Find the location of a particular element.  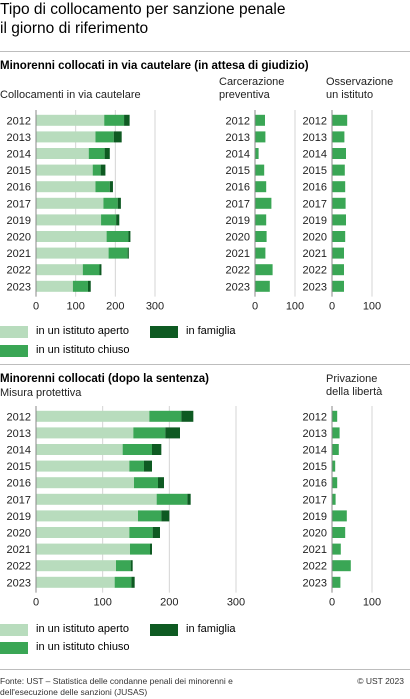

category-label-carcerazione-2019: 2019 is located at coordinates (238, 221).